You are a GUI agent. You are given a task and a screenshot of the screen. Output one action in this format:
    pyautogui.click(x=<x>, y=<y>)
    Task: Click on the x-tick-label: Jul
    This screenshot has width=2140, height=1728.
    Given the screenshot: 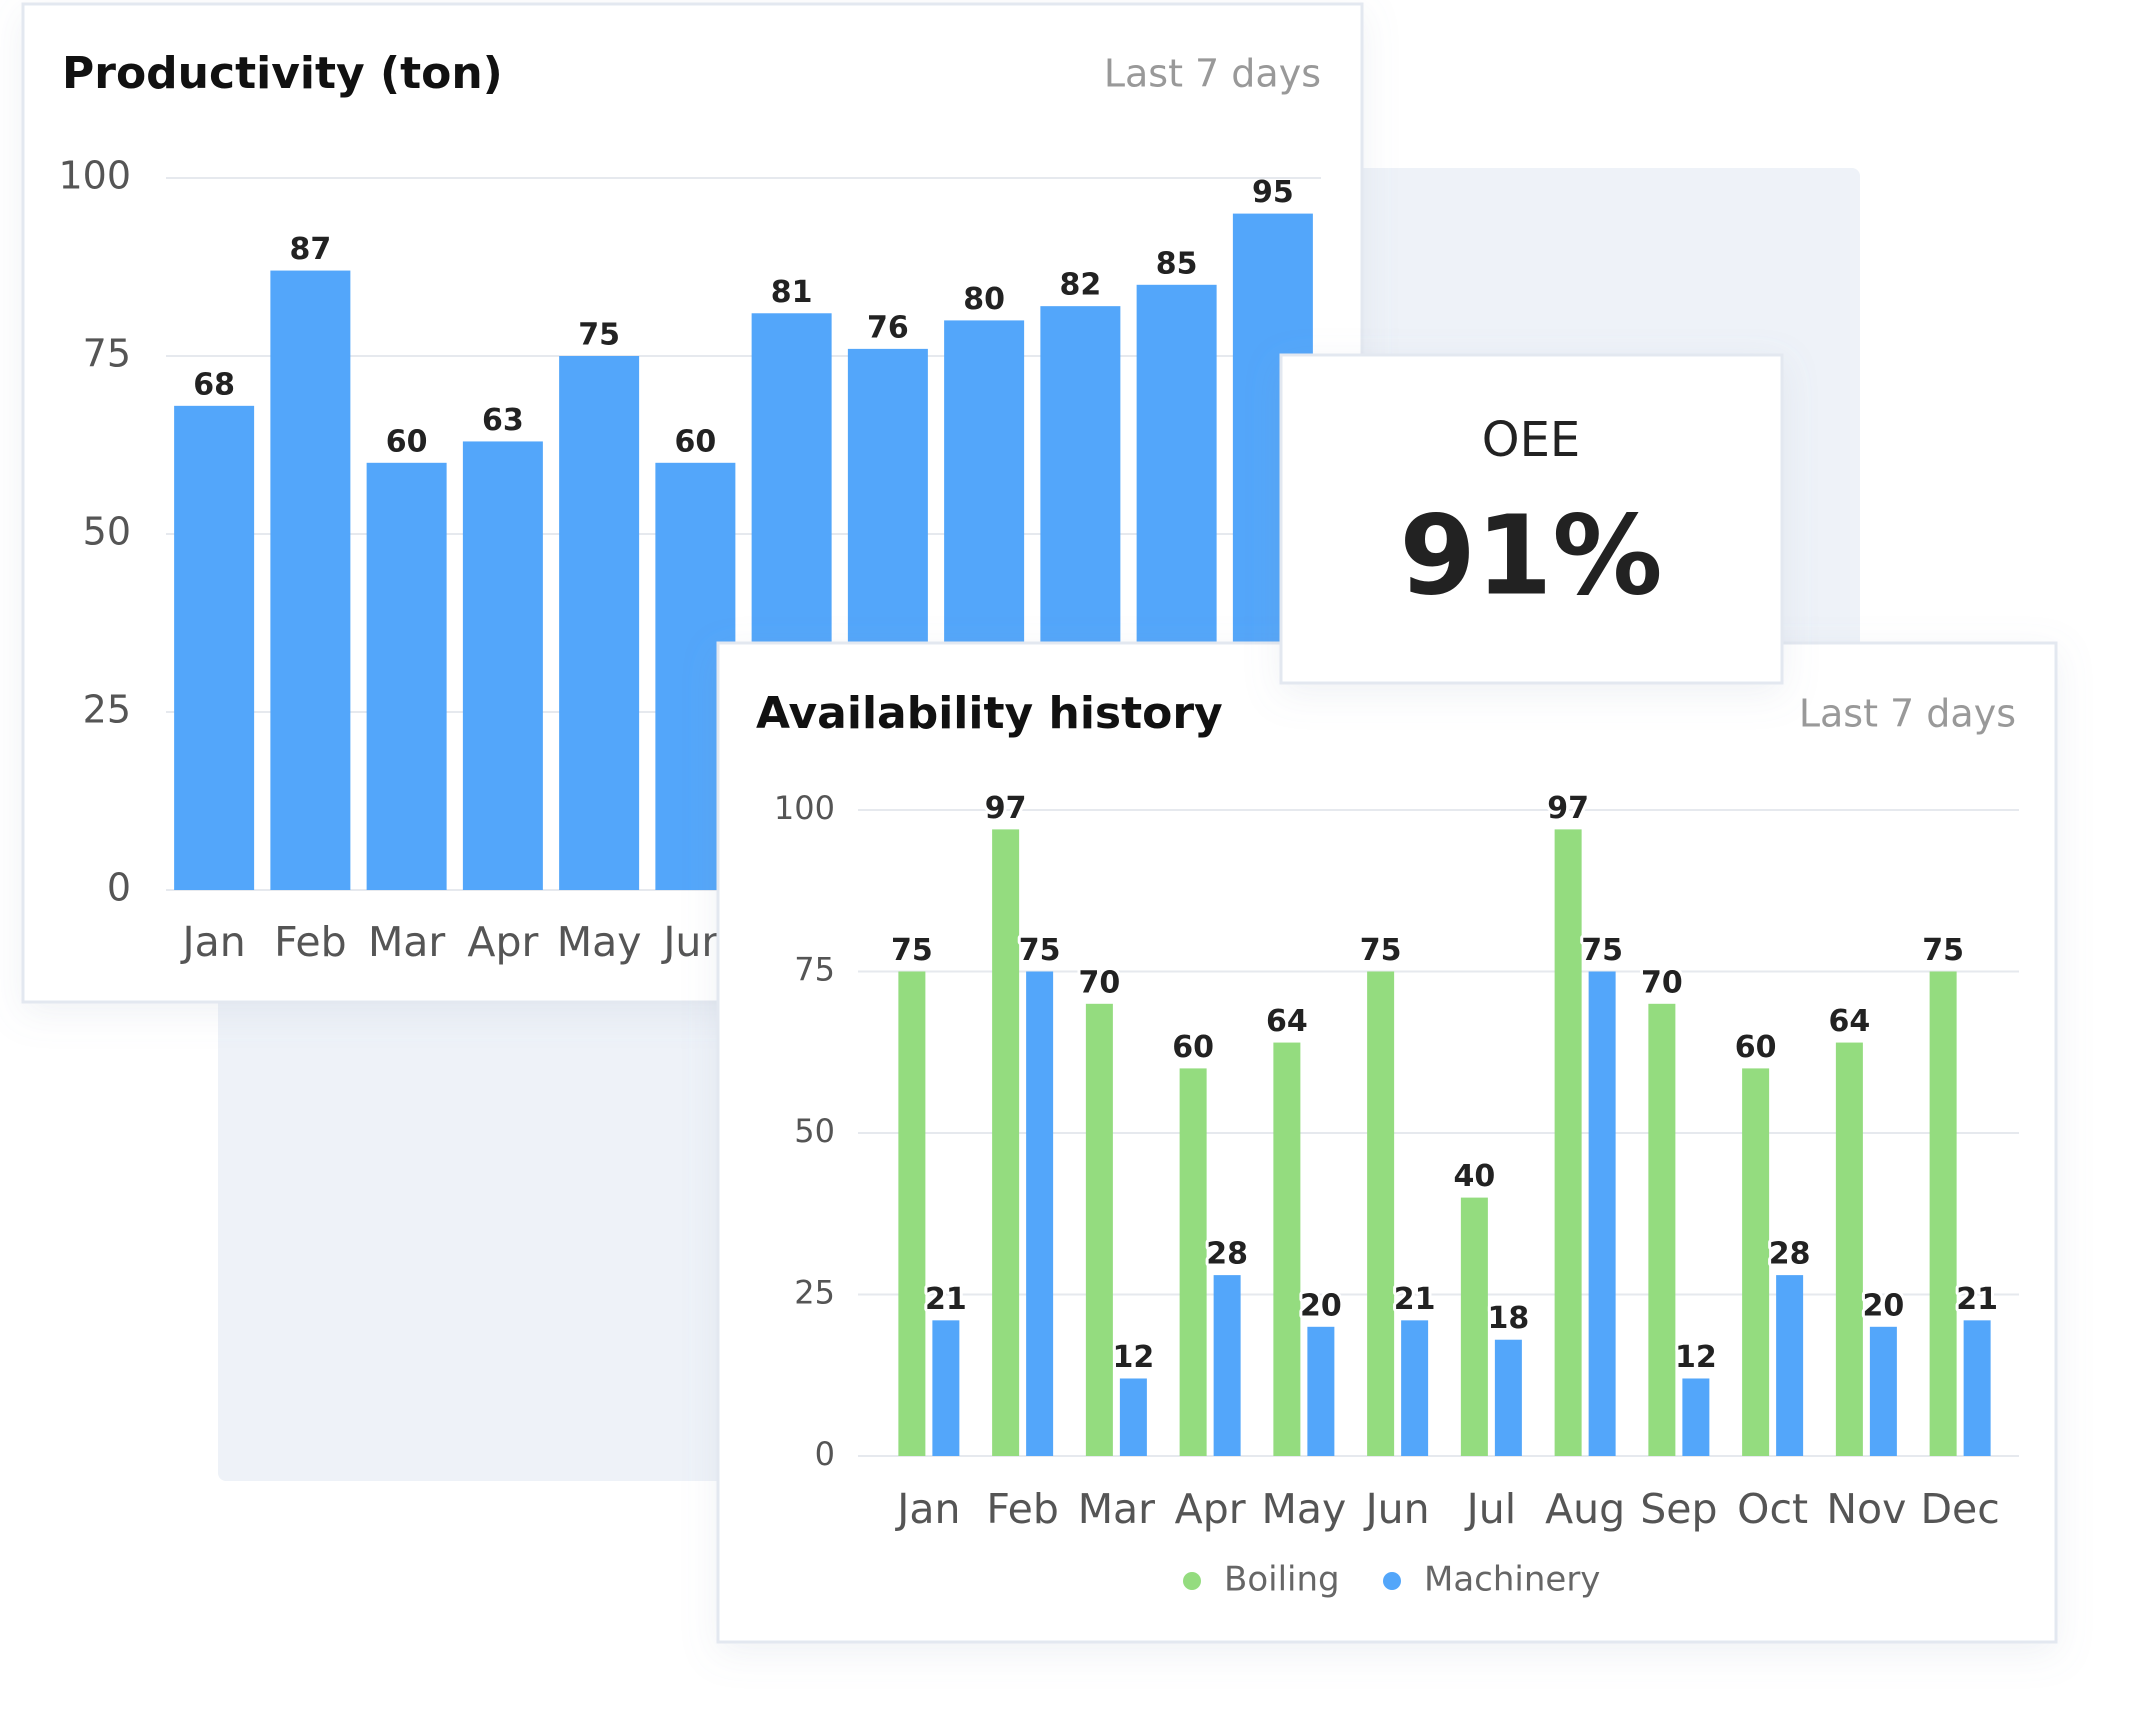 What is the action you would take?
    pyautogui.click(x=1490, y=1509)
    